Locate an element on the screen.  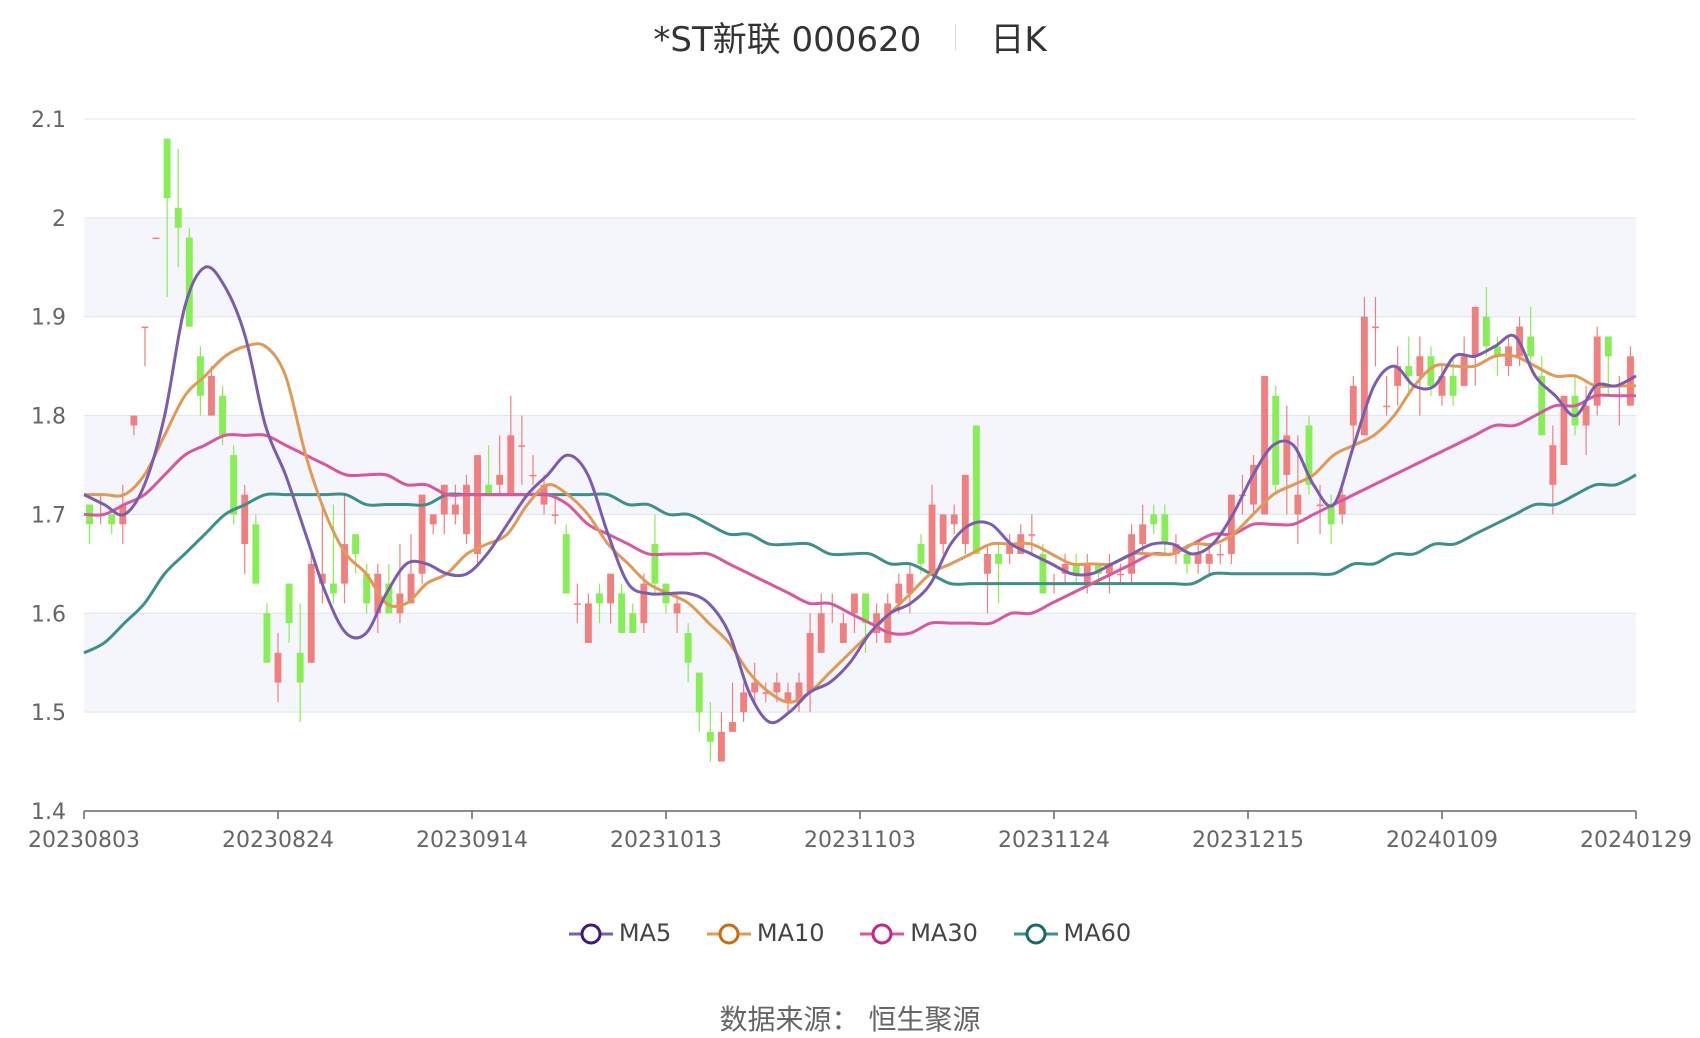
x-tick-label: 20230914 is located at coordinates (472, 840).